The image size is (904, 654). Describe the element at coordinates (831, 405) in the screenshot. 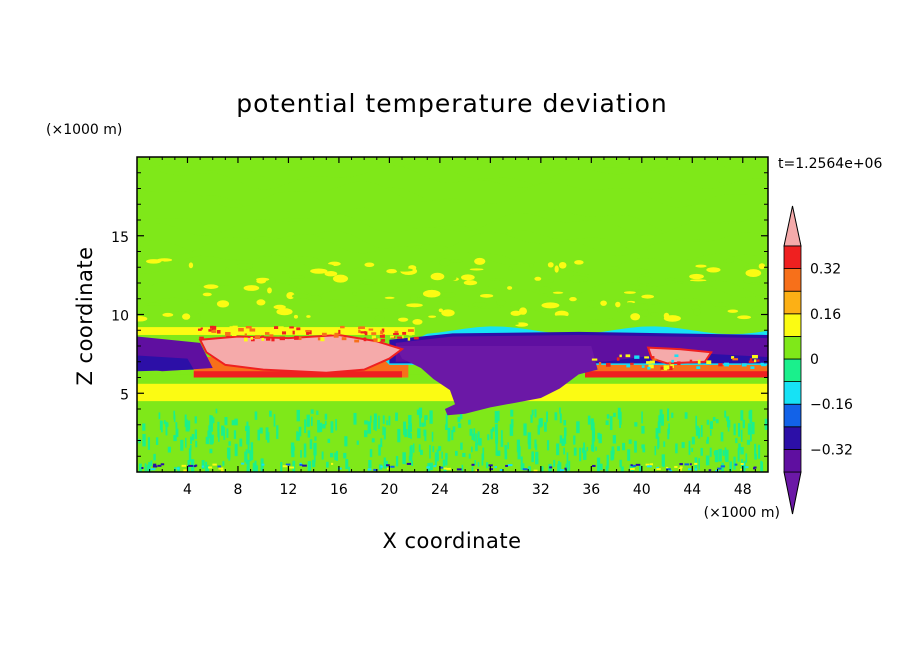

I see `colorbar-tick-label: −0.16` at that location.